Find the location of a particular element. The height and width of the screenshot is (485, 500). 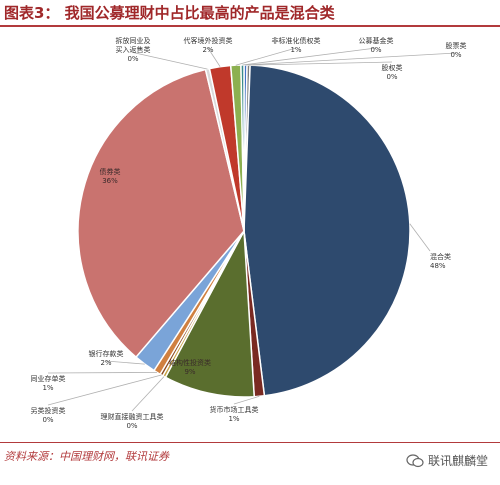

watermark-text: 联讯麒麟堂 is located at coordinates (457, 461).